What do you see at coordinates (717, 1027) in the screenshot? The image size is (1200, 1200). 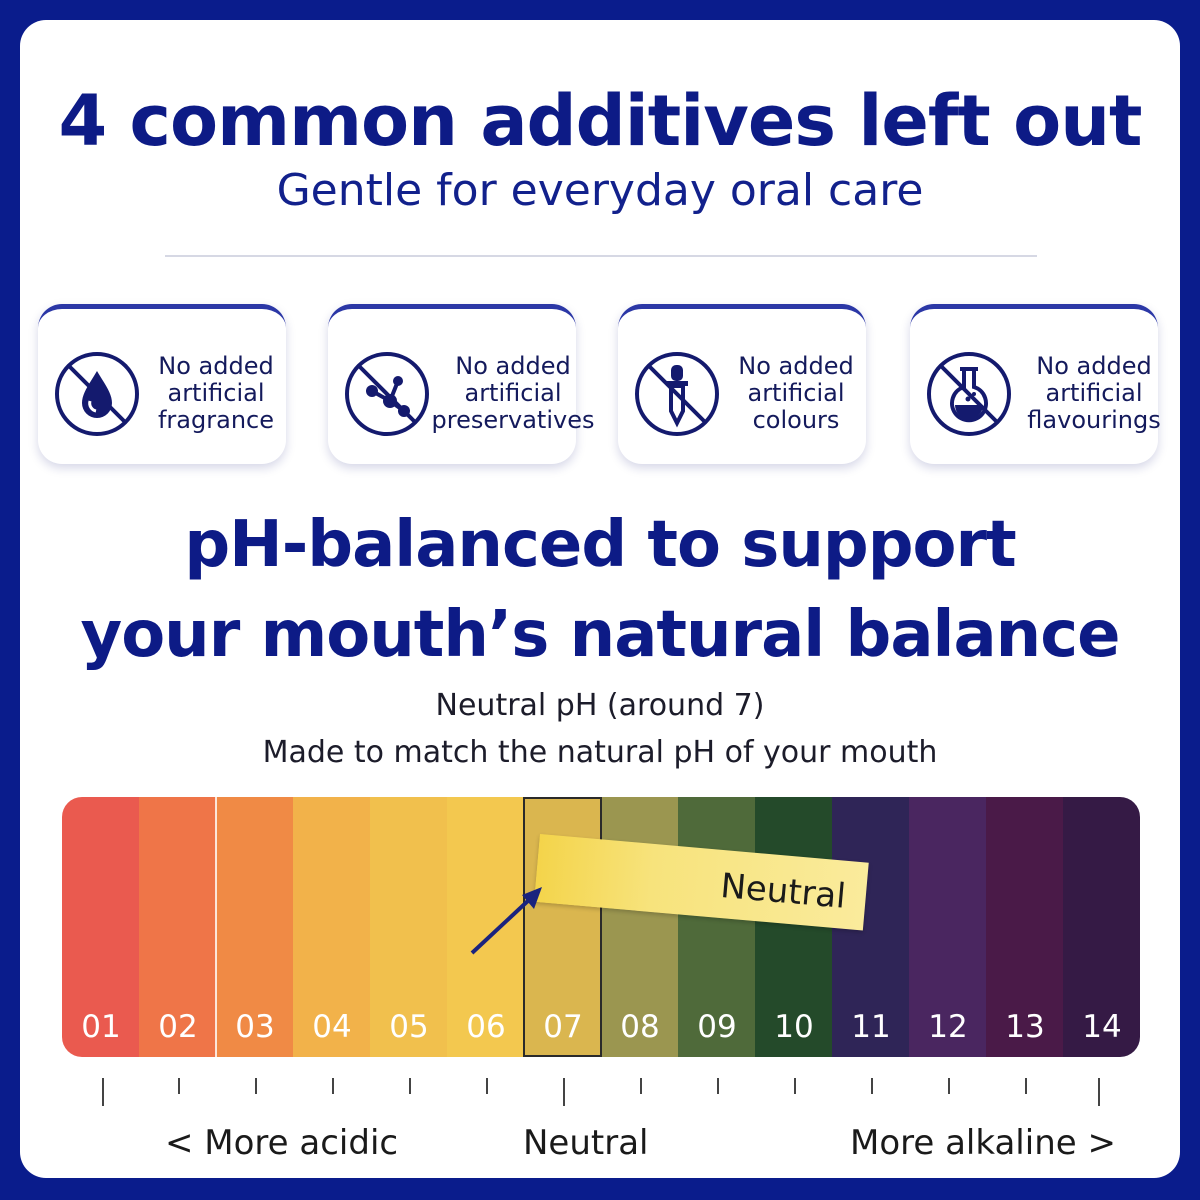 I see `ph-segment-number: 09` at bounding box center [717, 1027].